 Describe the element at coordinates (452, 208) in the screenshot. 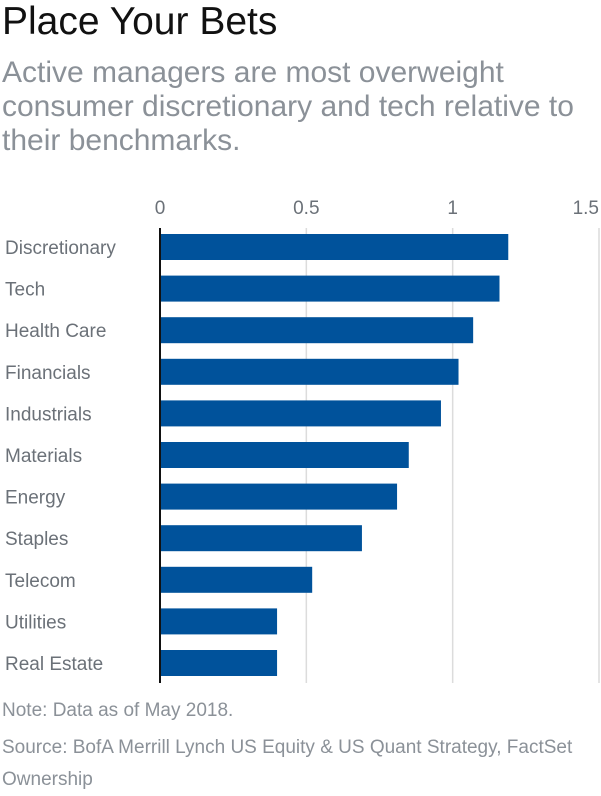

I see `x-tick-label: 1` at that location.